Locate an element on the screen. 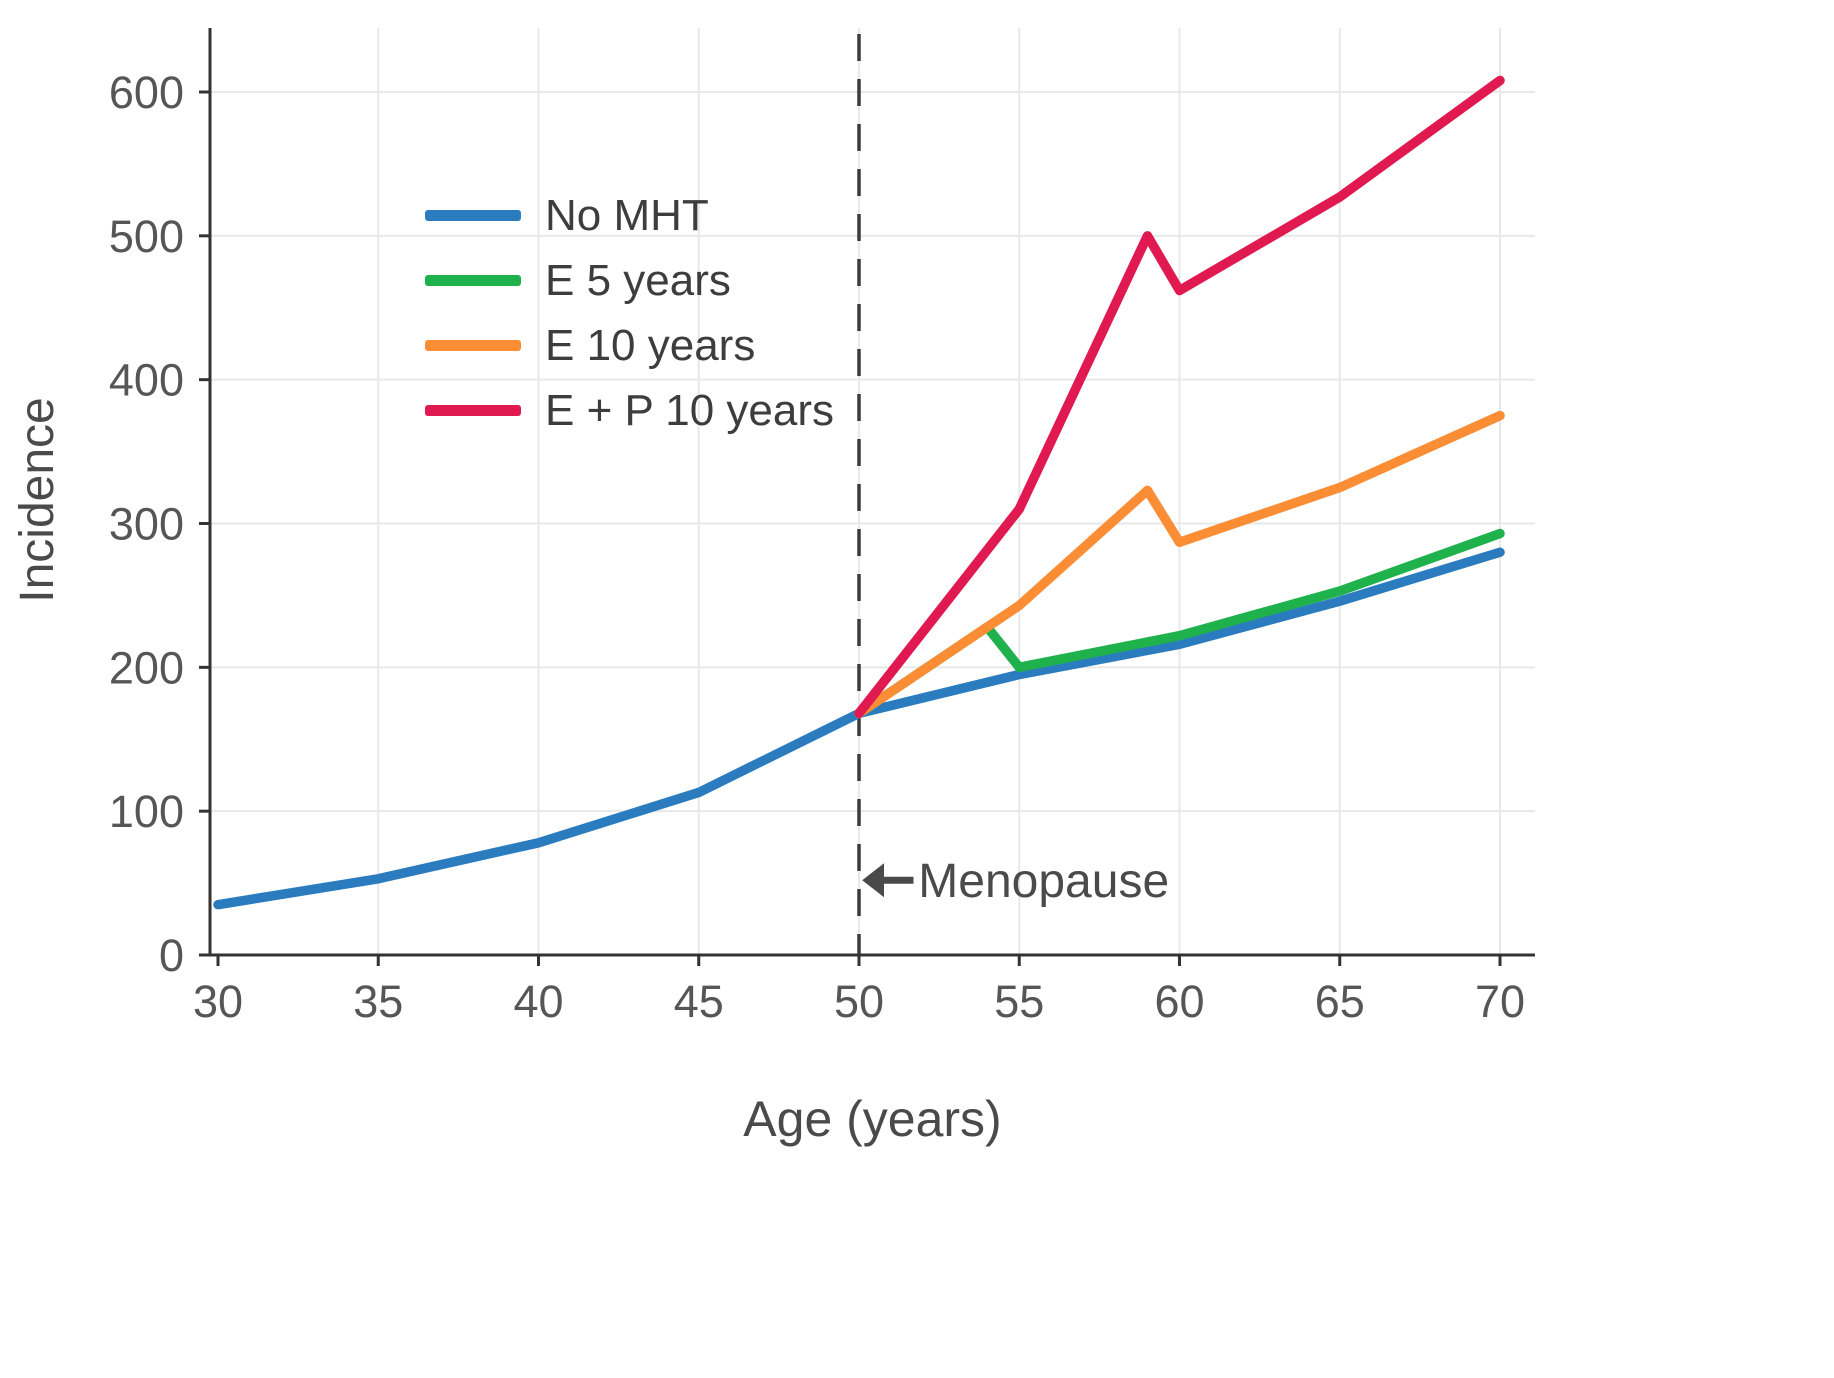 Image resolution: width=1834 pixels, height=1378 pixels. legend-label-e-10-years: E 10 years is located at coordinates (650, 345).